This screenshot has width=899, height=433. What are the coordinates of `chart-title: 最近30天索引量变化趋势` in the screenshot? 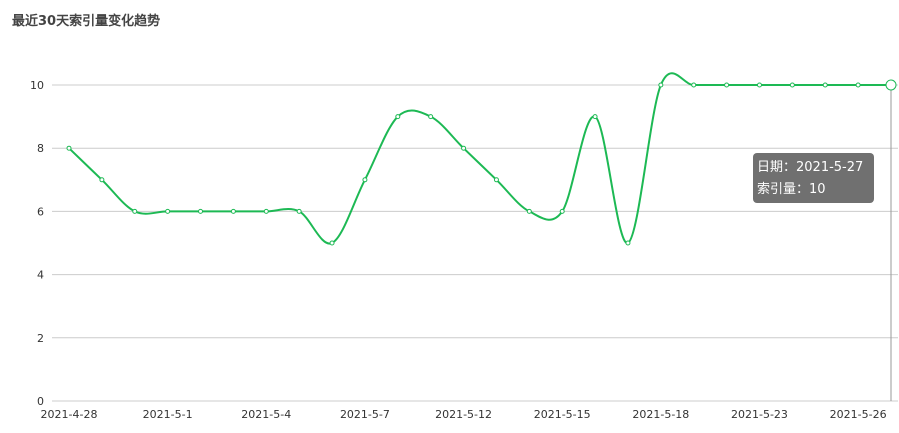 It's located at (86, 21).